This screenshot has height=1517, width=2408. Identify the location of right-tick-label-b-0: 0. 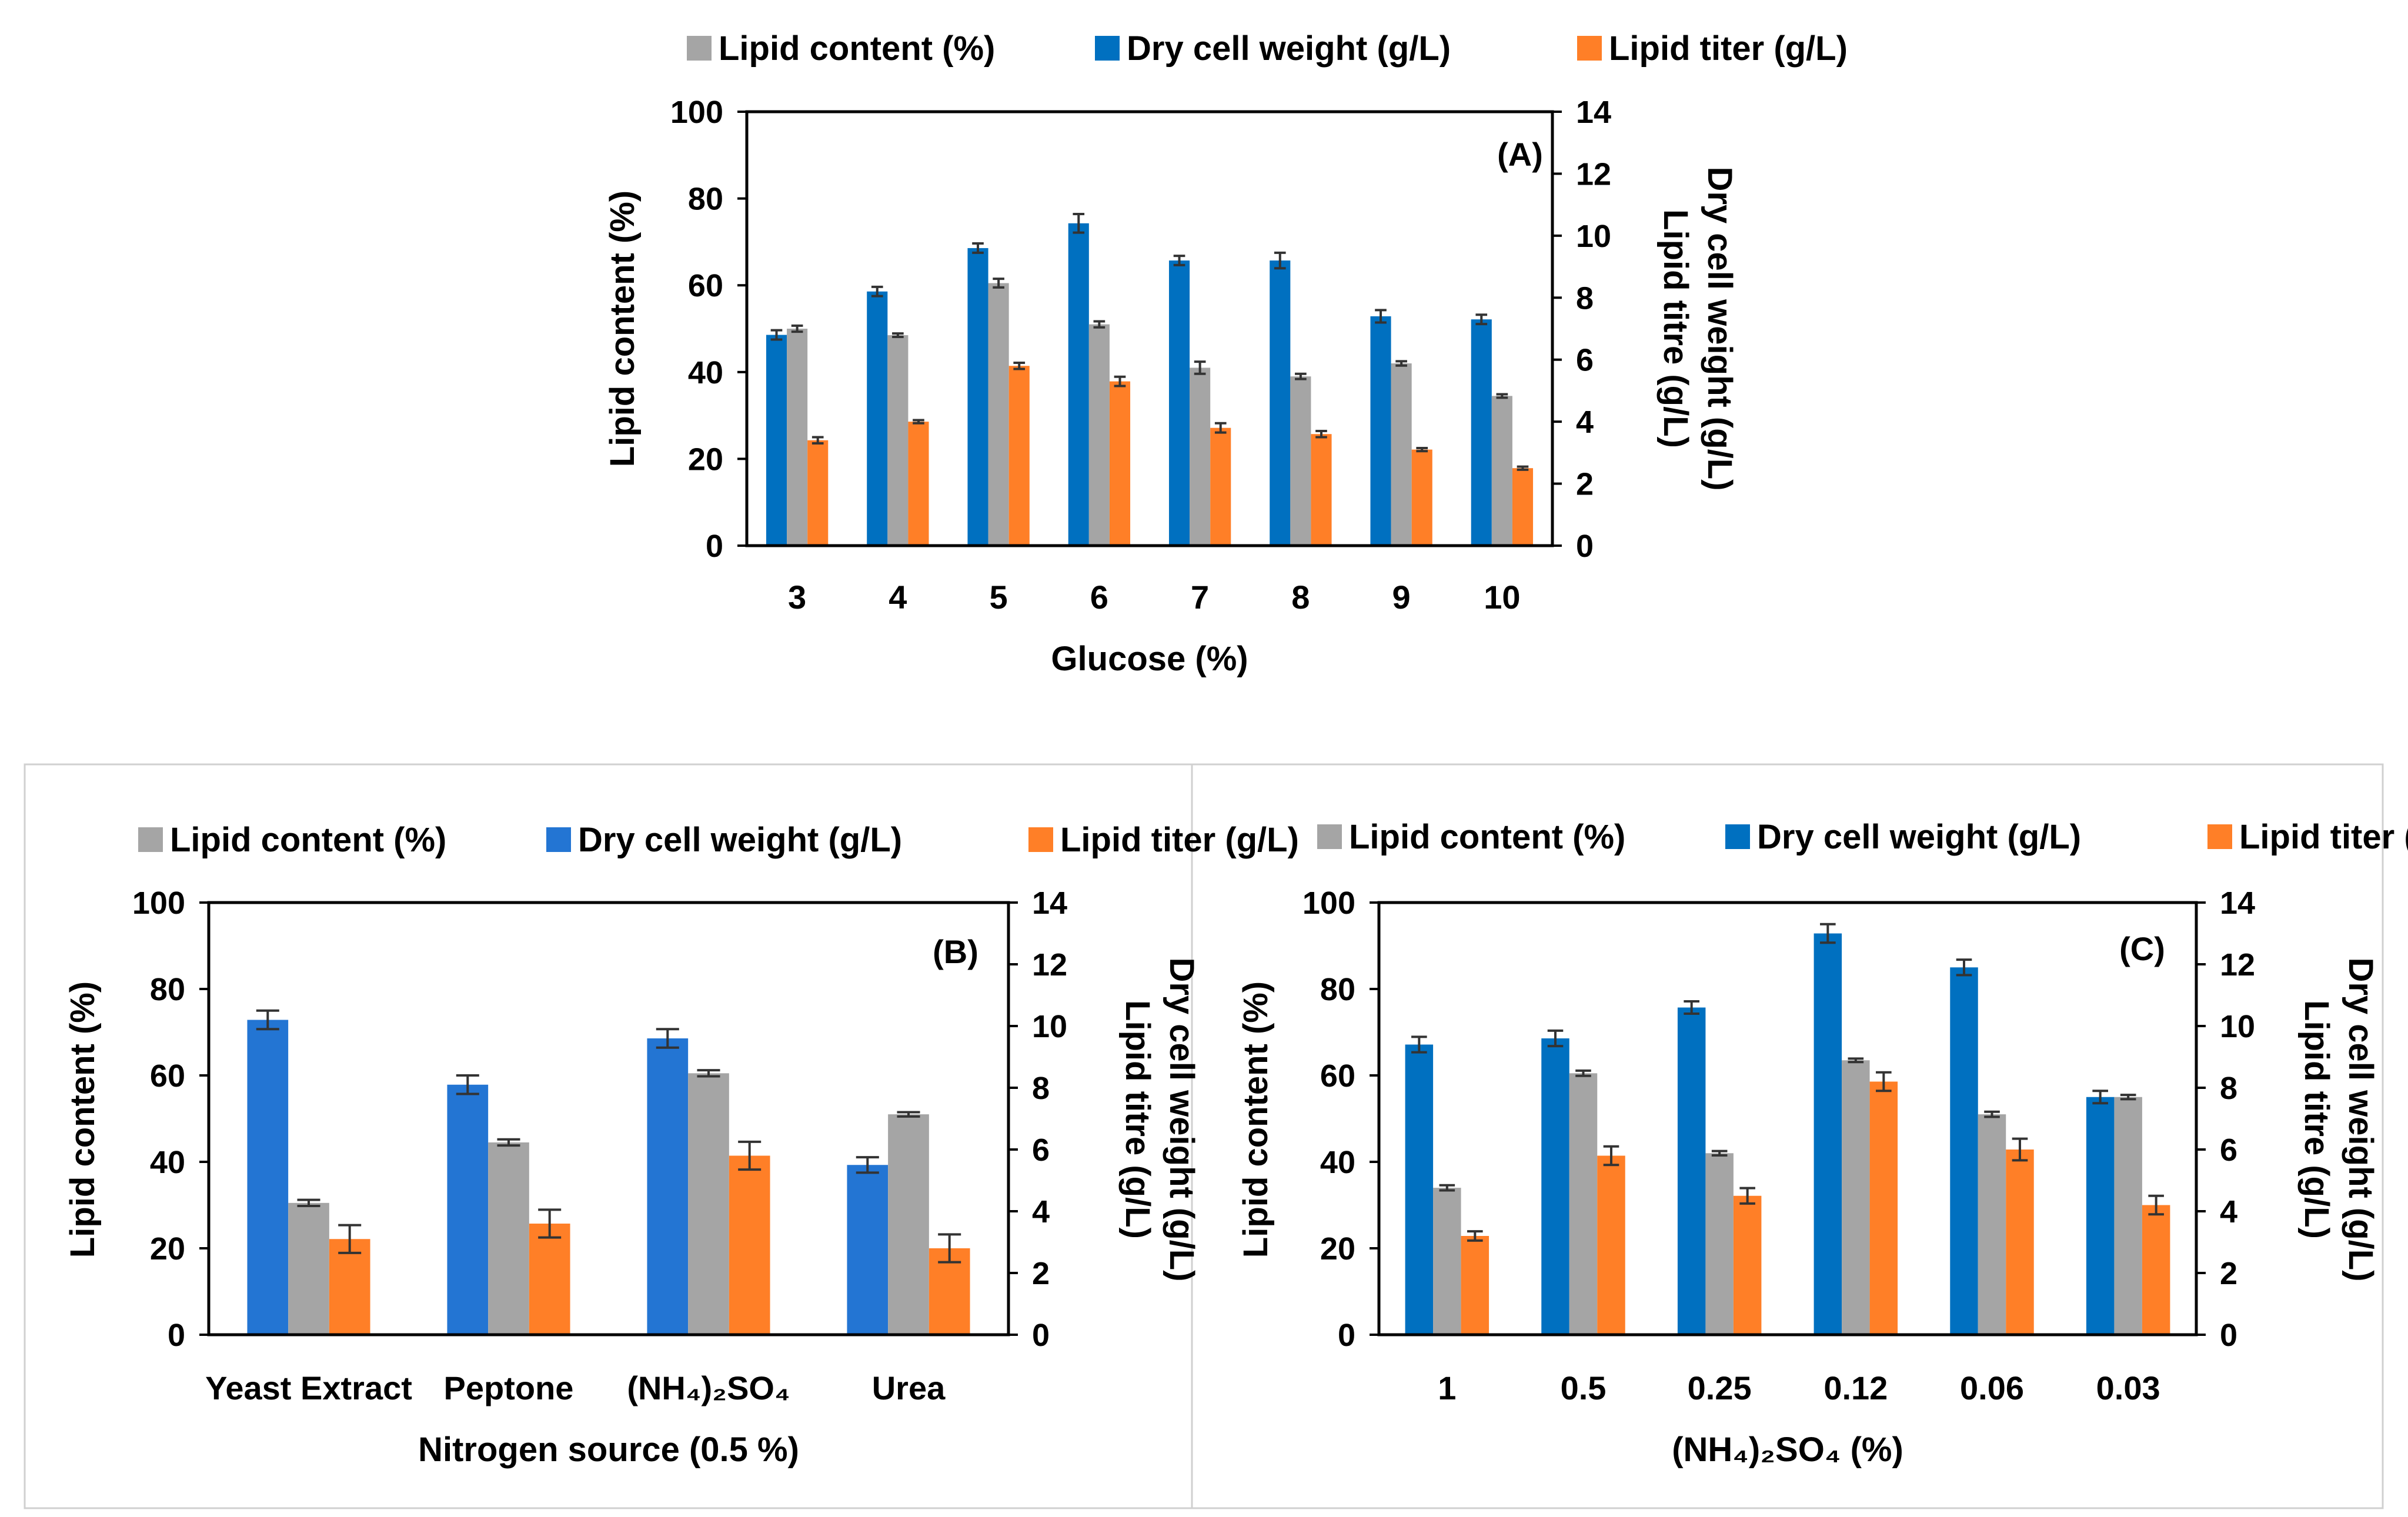
(1041, 1335).